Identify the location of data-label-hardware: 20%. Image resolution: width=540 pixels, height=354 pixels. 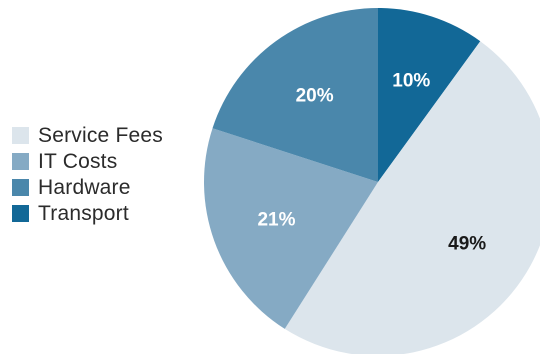
(315, 96).